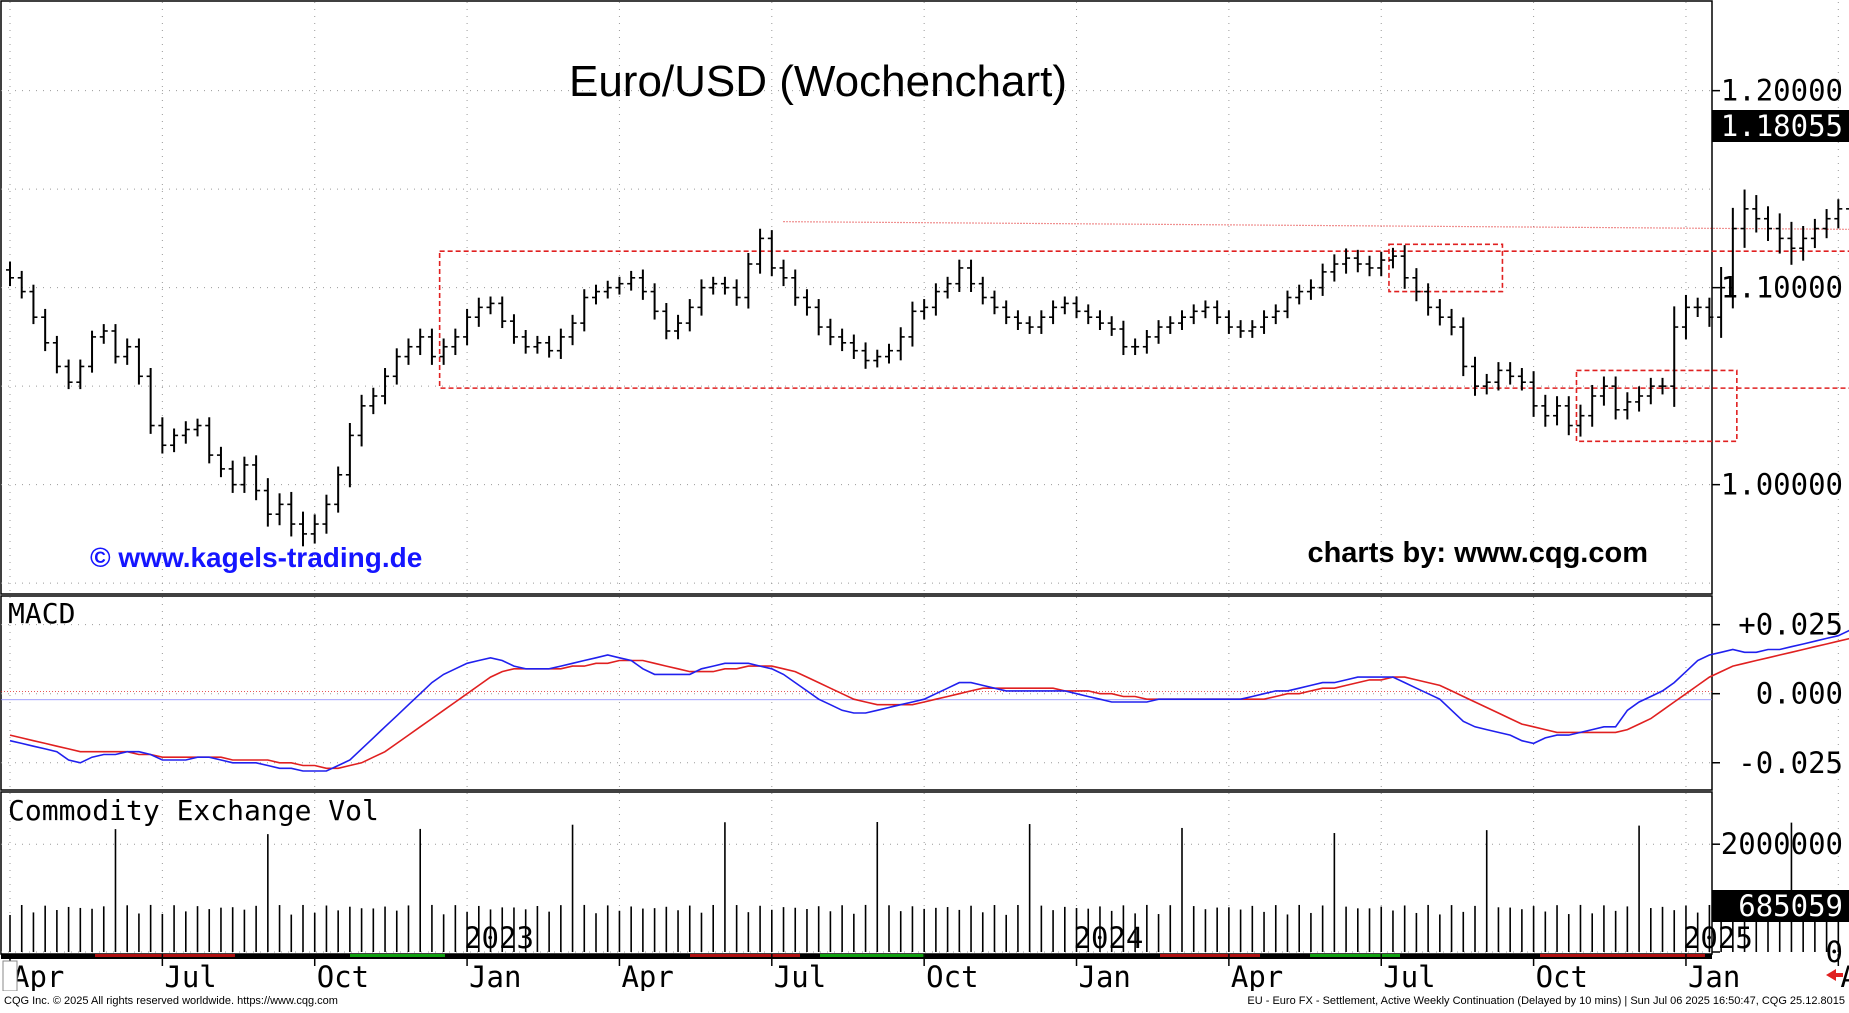  I want to click on last-price-box, so click(1780, 126).